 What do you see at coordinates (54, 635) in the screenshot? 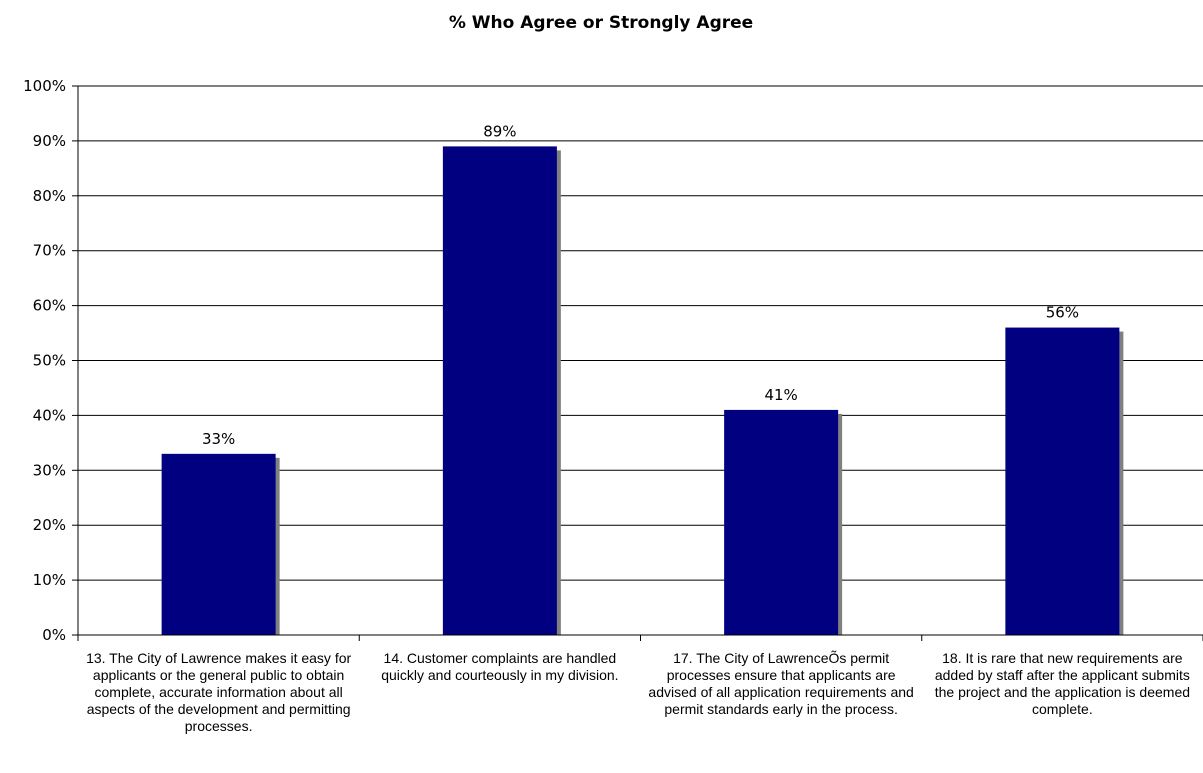
I see `y-tick-label: 0%` at bounding box center [54, 635].